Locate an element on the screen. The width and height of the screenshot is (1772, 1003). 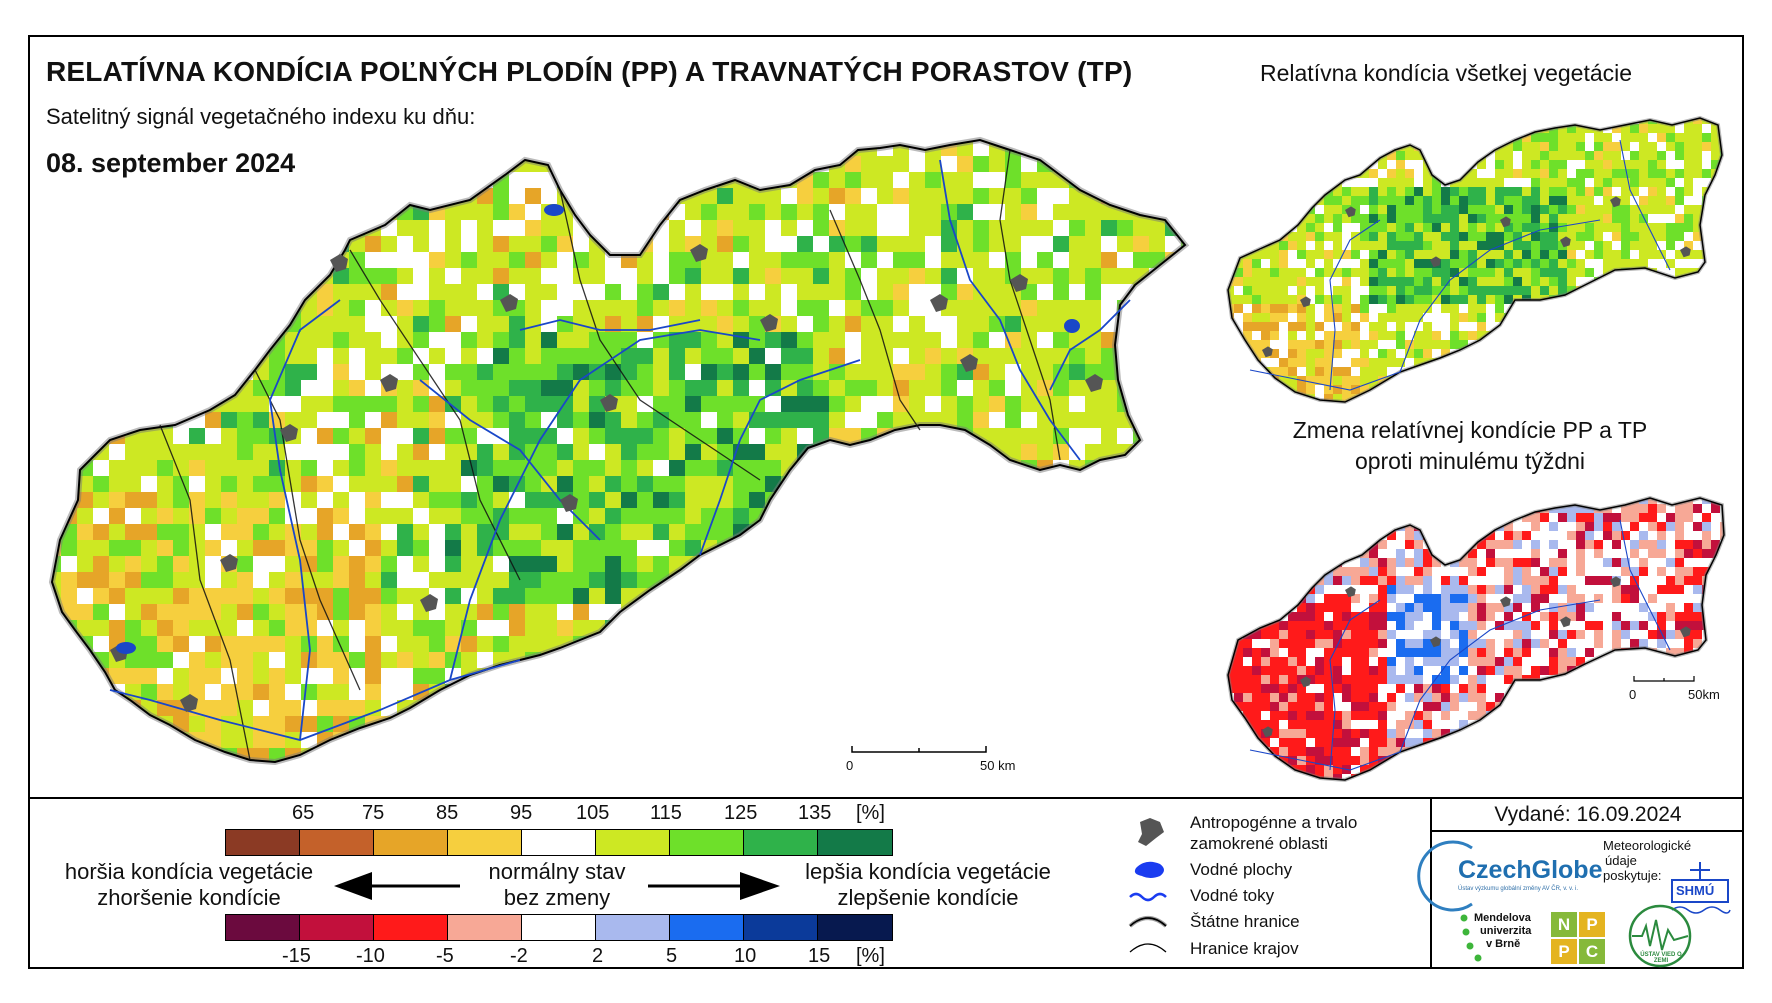
condition-tick: 135 is located at coordinates (815, 813).